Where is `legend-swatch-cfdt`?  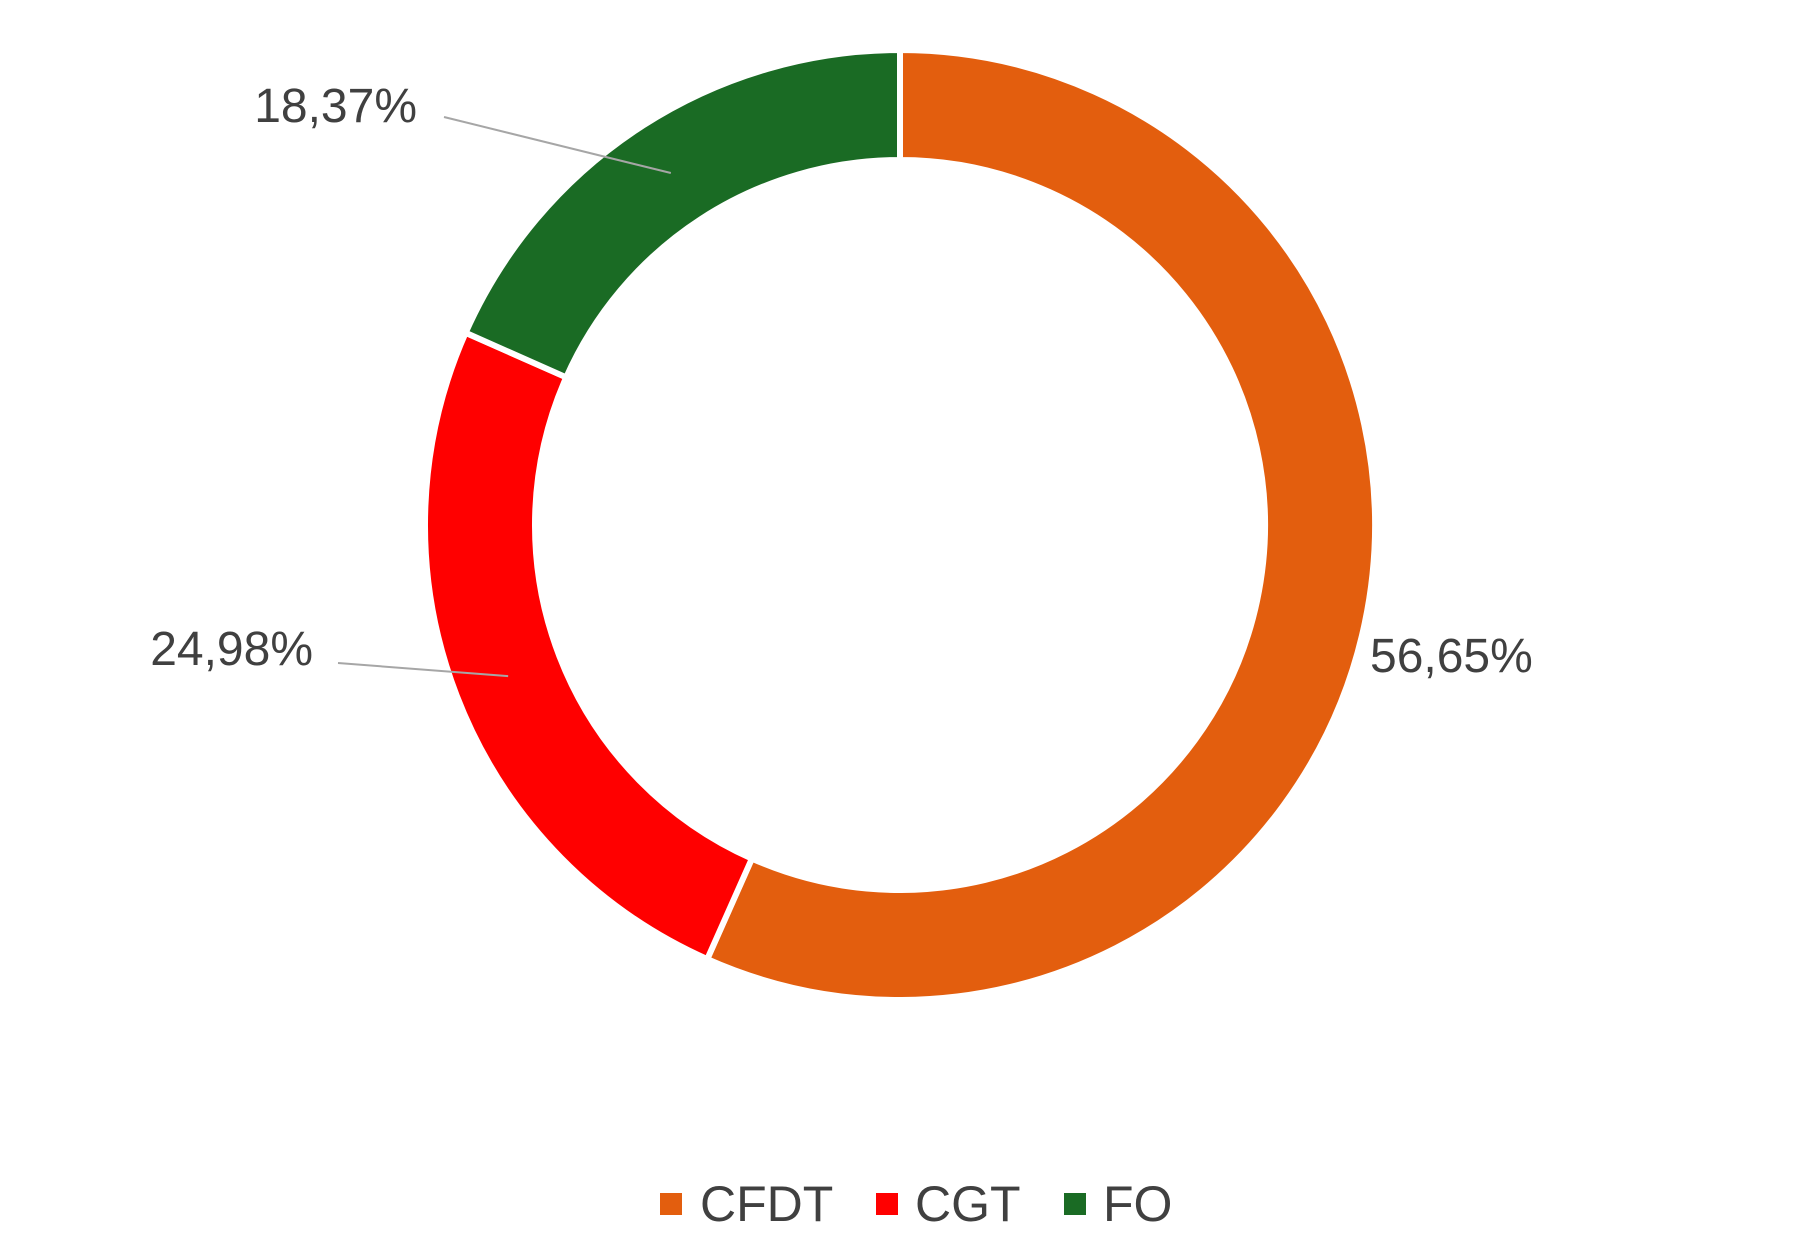
legend-swatch-cfdt is located at coordinates (671, 1204).